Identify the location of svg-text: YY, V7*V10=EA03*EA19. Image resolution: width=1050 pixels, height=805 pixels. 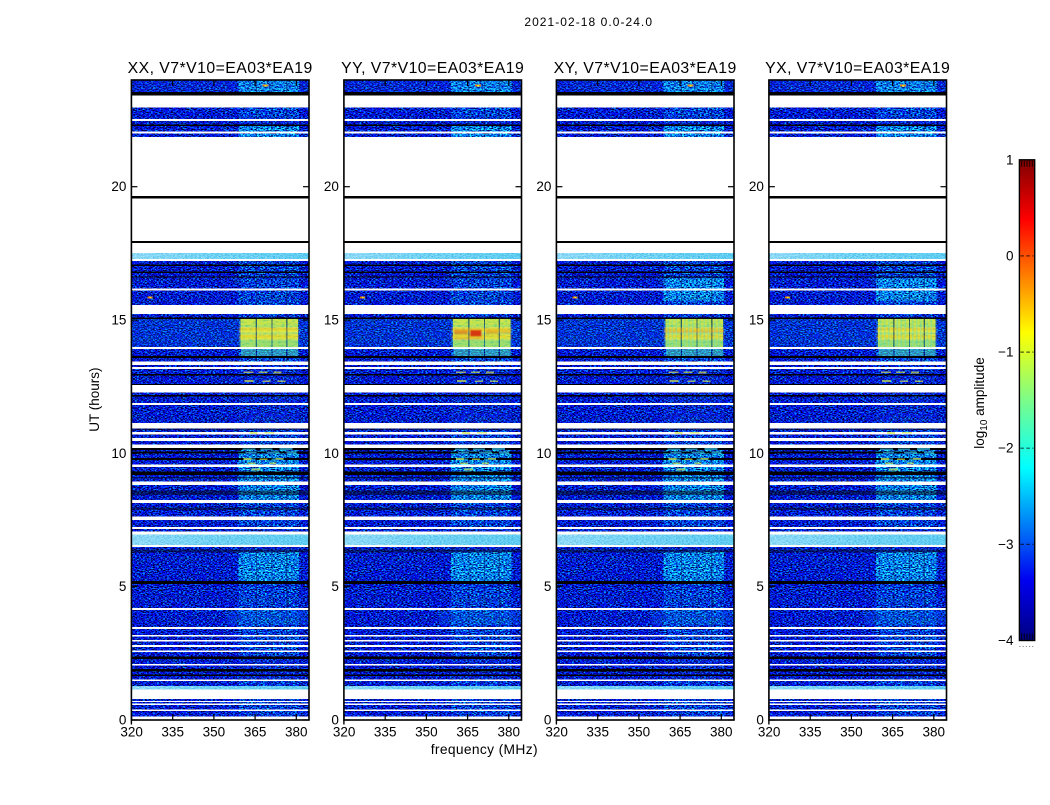
(432, 68).